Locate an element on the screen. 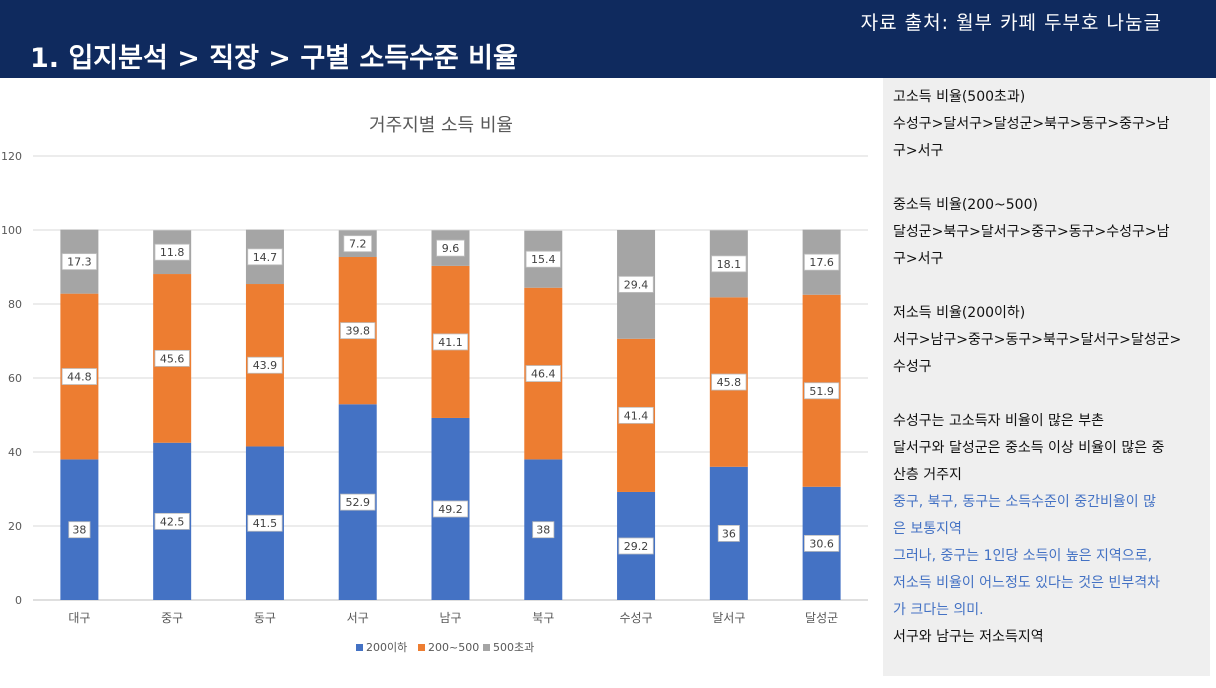  data-label: 42.5 is located at coordinates (172, 521).